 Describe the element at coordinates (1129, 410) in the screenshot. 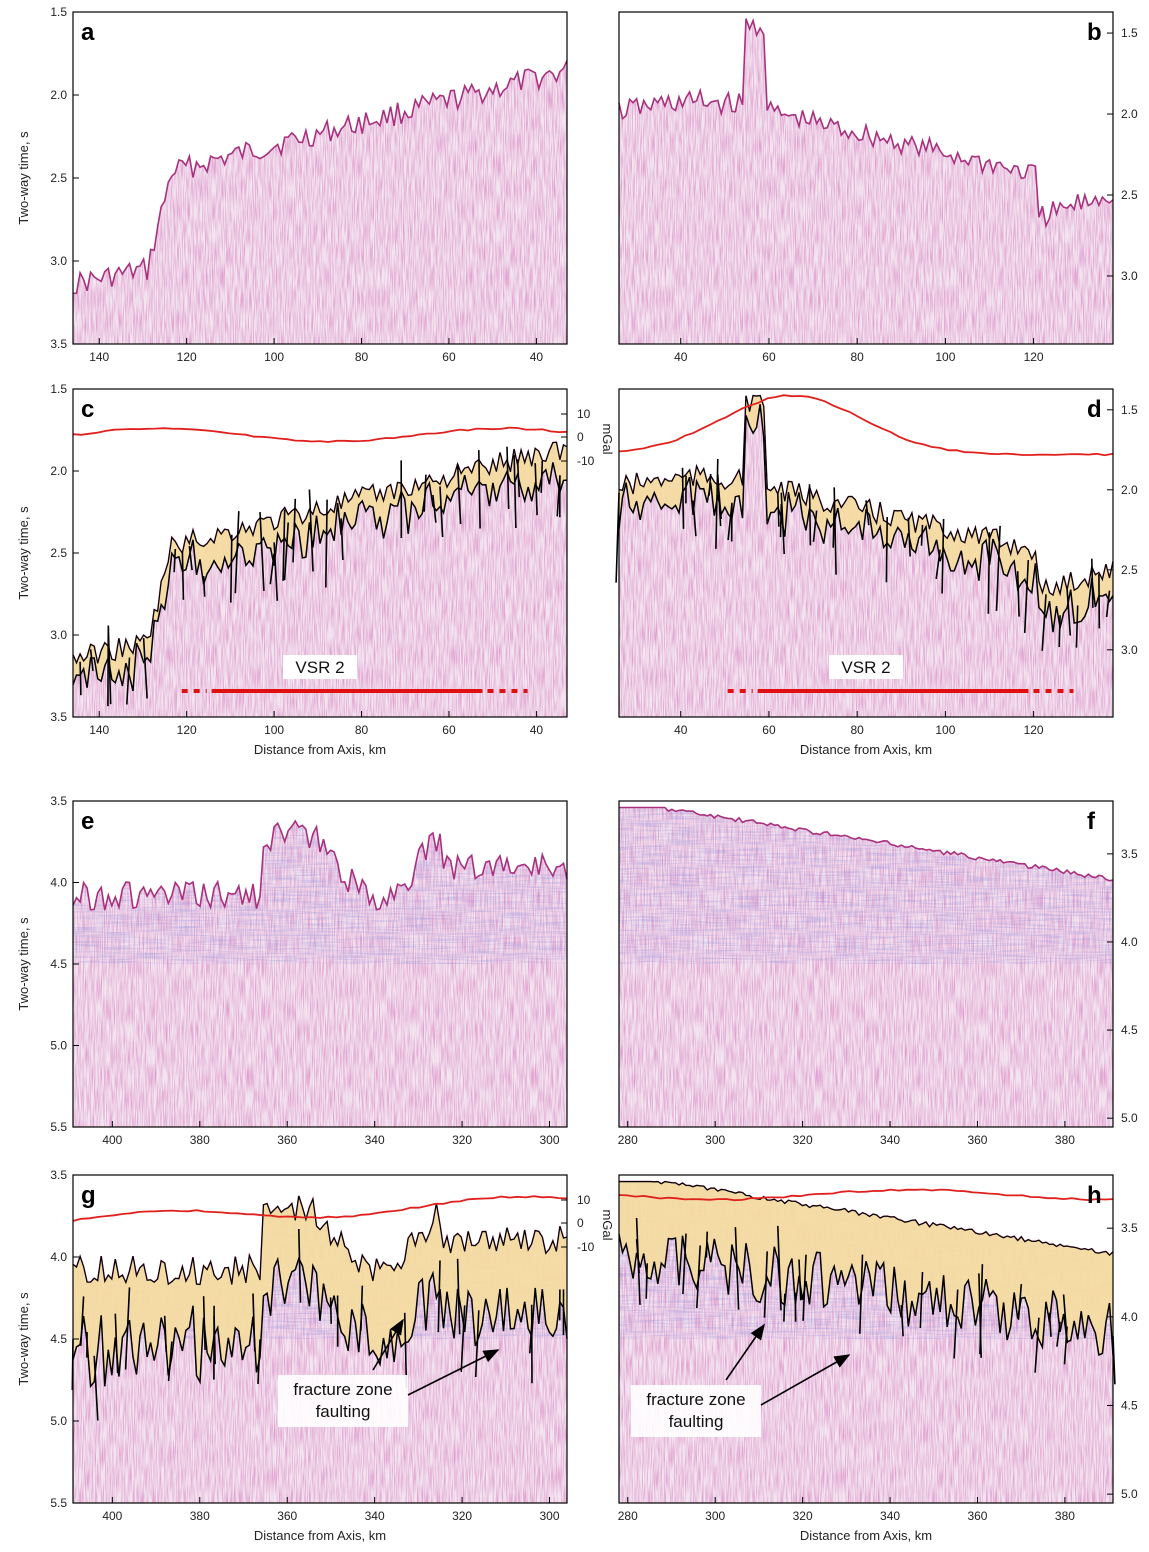

I see `y-tick-label: 1.5` at that location.